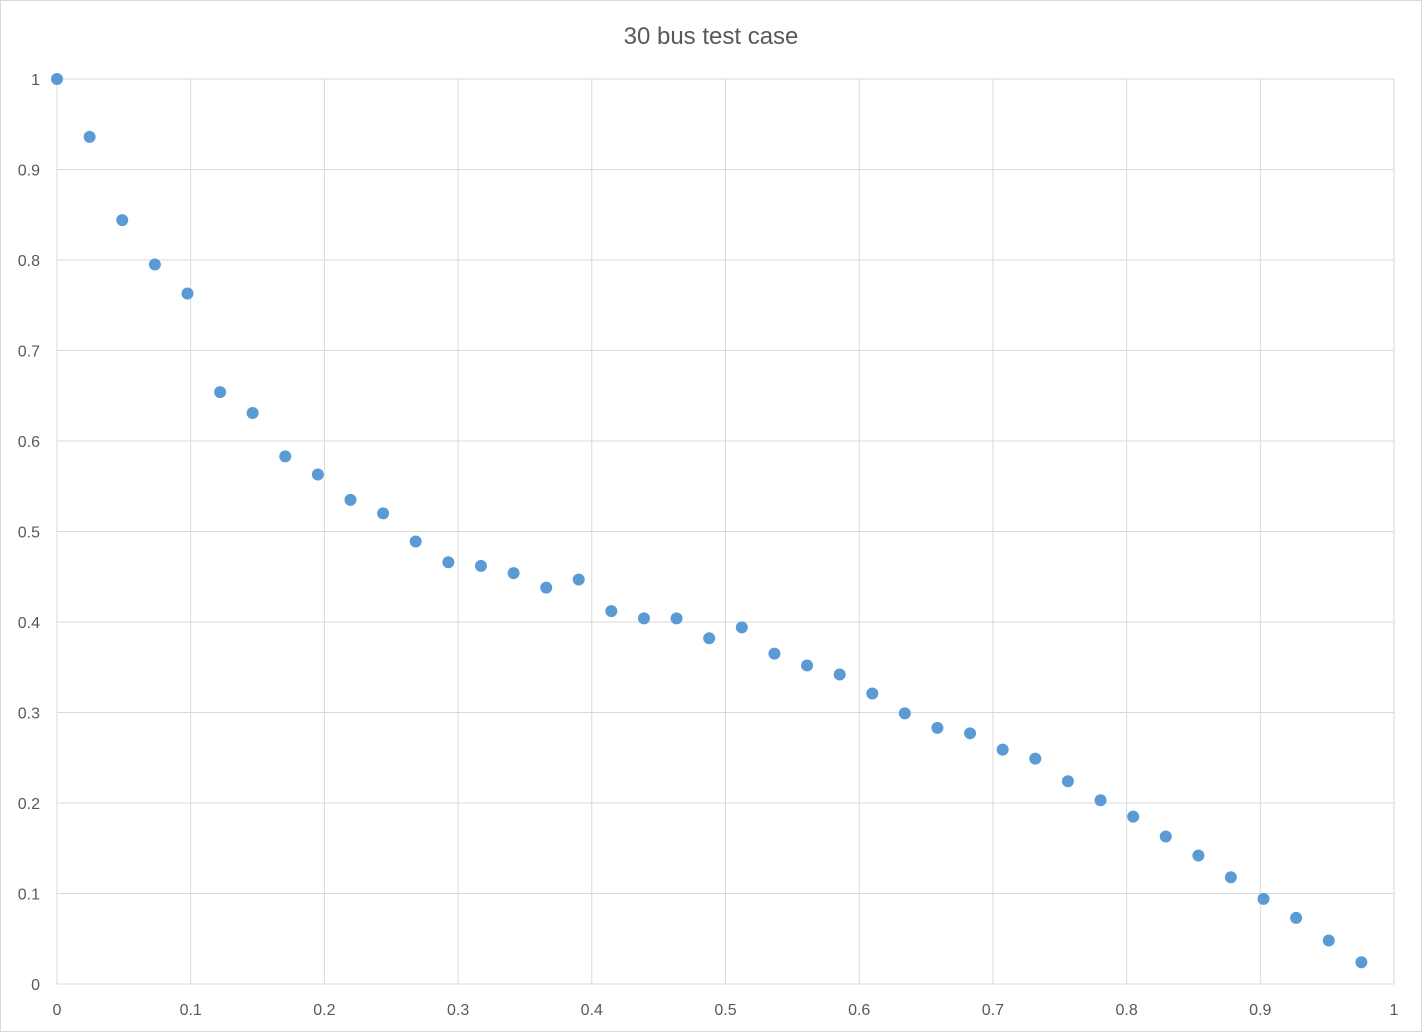 The image size is (1422, 1033). What do you see at coordinates (29, 352) in the screenshot?
I see `y-tick-label: 0.7` at bounding box center [29, 352].